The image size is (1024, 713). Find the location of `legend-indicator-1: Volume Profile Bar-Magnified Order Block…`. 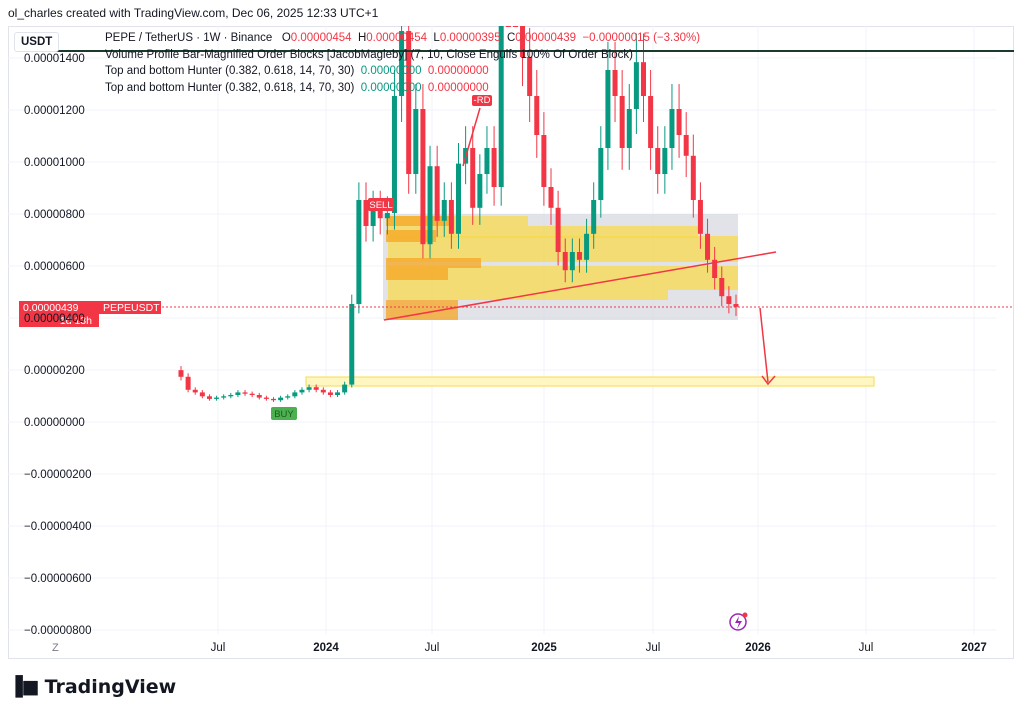

legend-indicator-1: Volume Profile Bar-Magnified Order Block… is located at coordinates (369, 54).